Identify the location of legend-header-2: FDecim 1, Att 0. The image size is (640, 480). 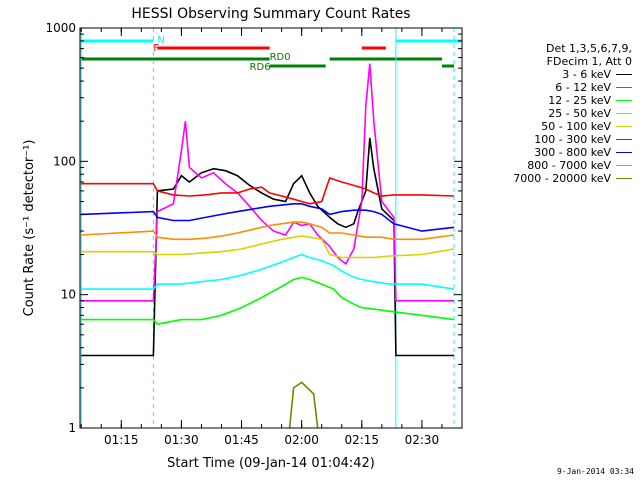
(589, 61).